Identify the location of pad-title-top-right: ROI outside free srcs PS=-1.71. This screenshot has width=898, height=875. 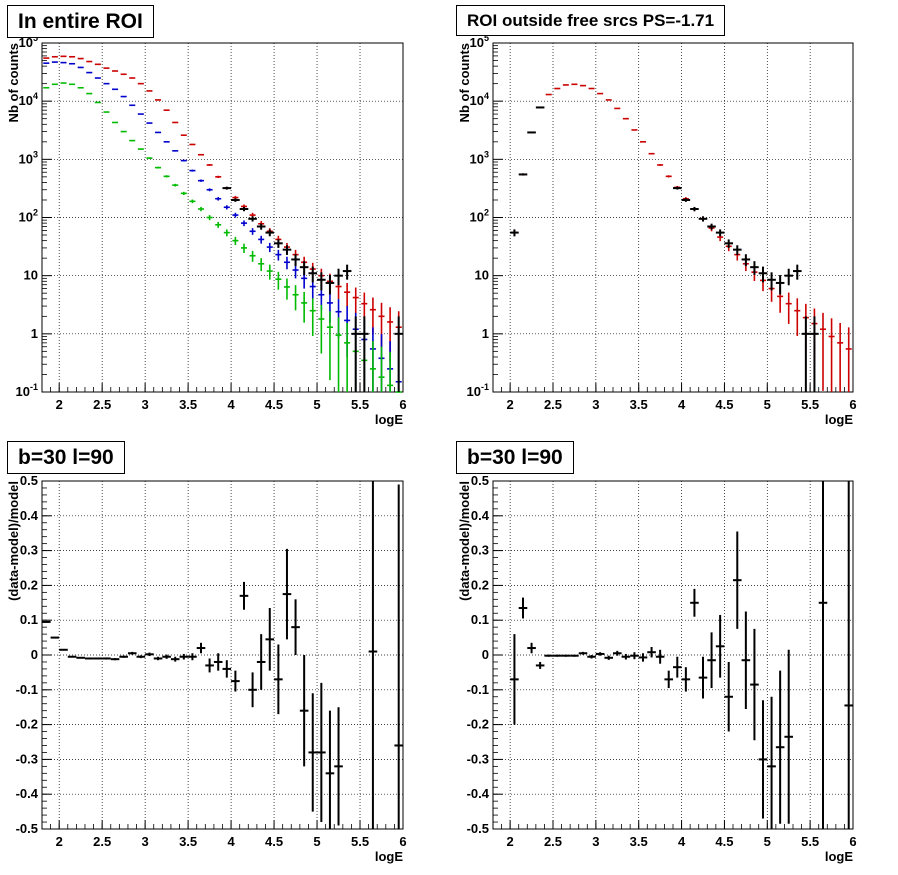
(591, 20).